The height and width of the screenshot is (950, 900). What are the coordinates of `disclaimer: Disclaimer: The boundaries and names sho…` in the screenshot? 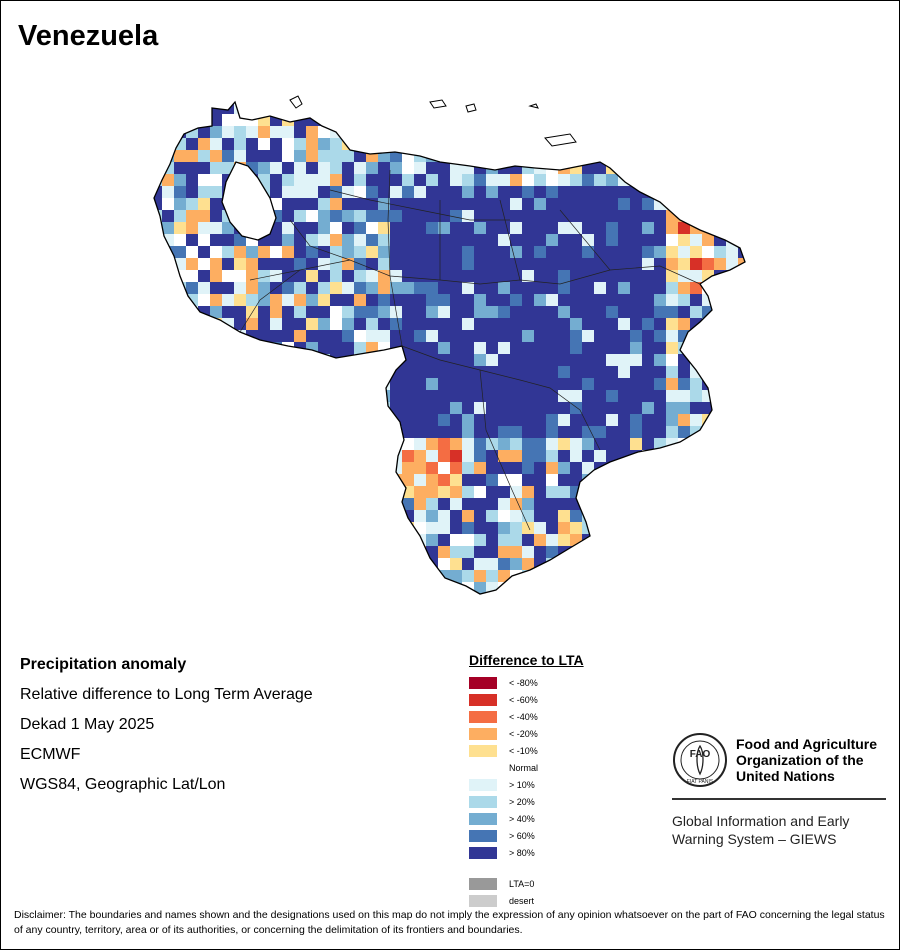 It's located at (449, 922).